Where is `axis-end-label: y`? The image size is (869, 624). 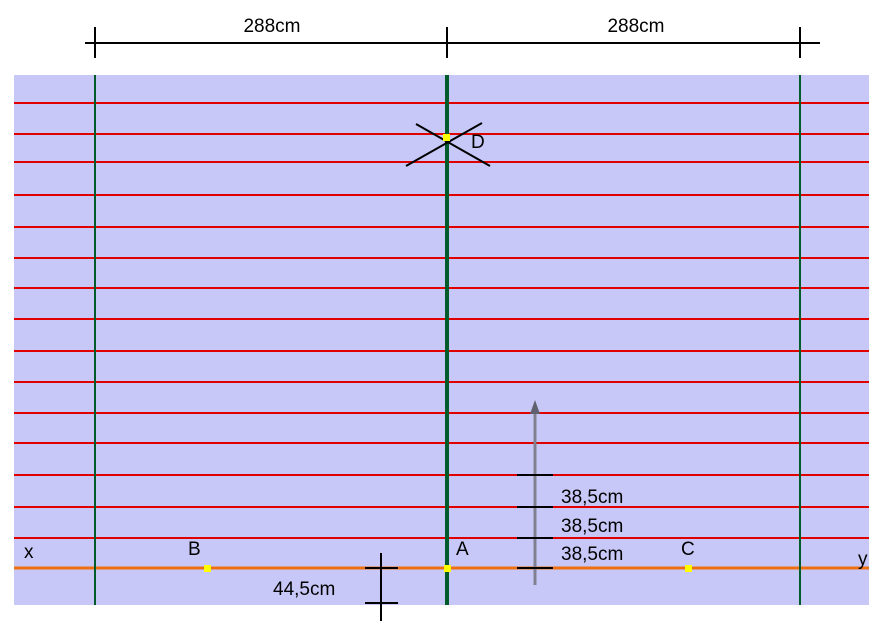 axis-end-label: y is located at coordinates (863, 559).